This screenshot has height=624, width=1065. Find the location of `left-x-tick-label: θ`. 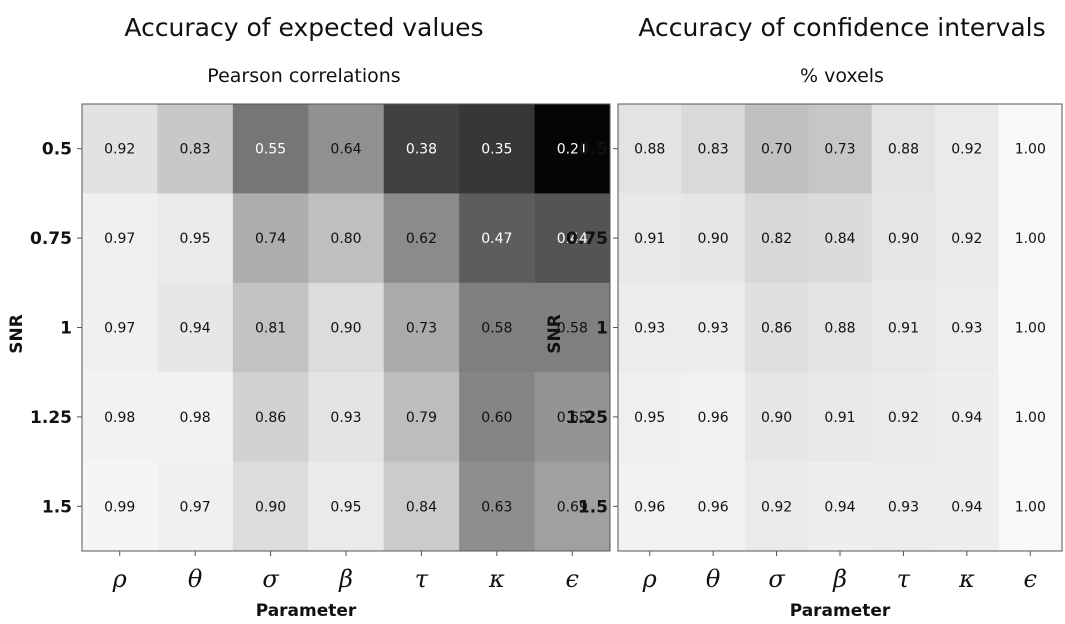

left-x-tick-label: θ is located at coordinates (195, 579).